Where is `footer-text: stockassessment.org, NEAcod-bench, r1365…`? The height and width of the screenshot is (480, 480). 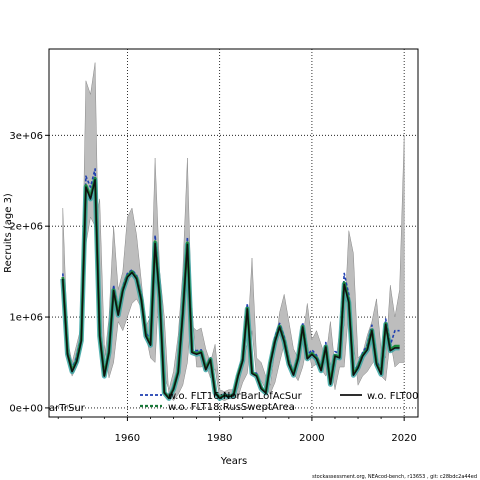
footer-text: stockassessment.org, NEAcod-bench, r1365… is located at coordinates (394, 477).